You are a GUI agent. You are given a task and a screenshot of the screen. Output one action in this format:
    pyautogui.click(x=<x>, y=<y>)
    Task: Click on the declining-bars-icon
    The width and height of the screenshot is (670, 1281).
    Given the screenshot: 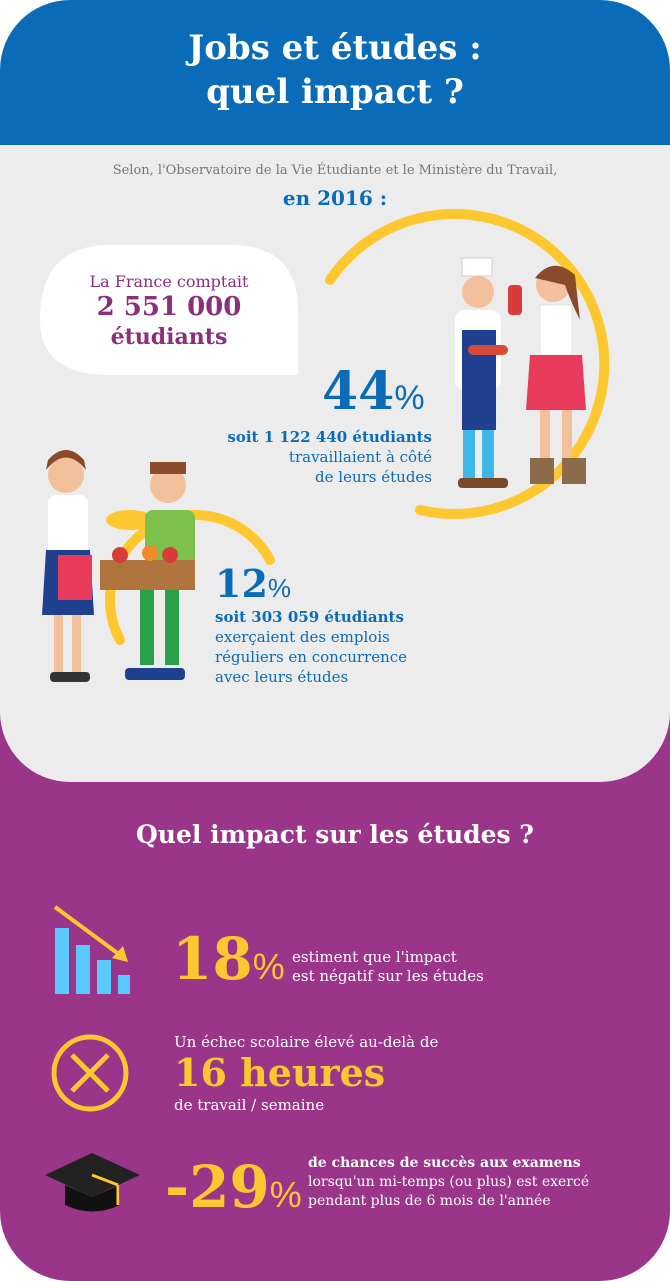 What is the action you would take?
    pyautogui.click(x=91, y=949)
    